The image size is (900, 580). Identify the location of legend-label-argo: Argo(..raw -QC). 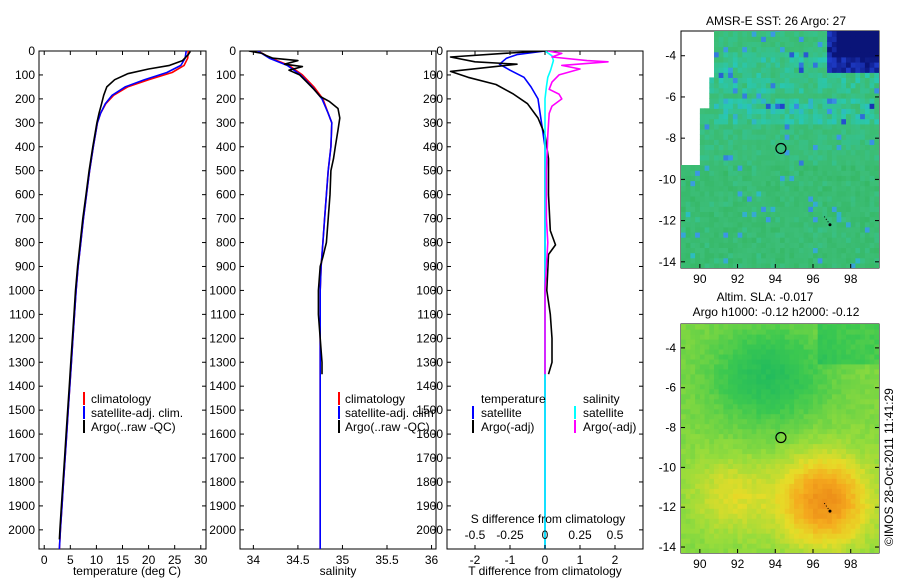
(387, 427).